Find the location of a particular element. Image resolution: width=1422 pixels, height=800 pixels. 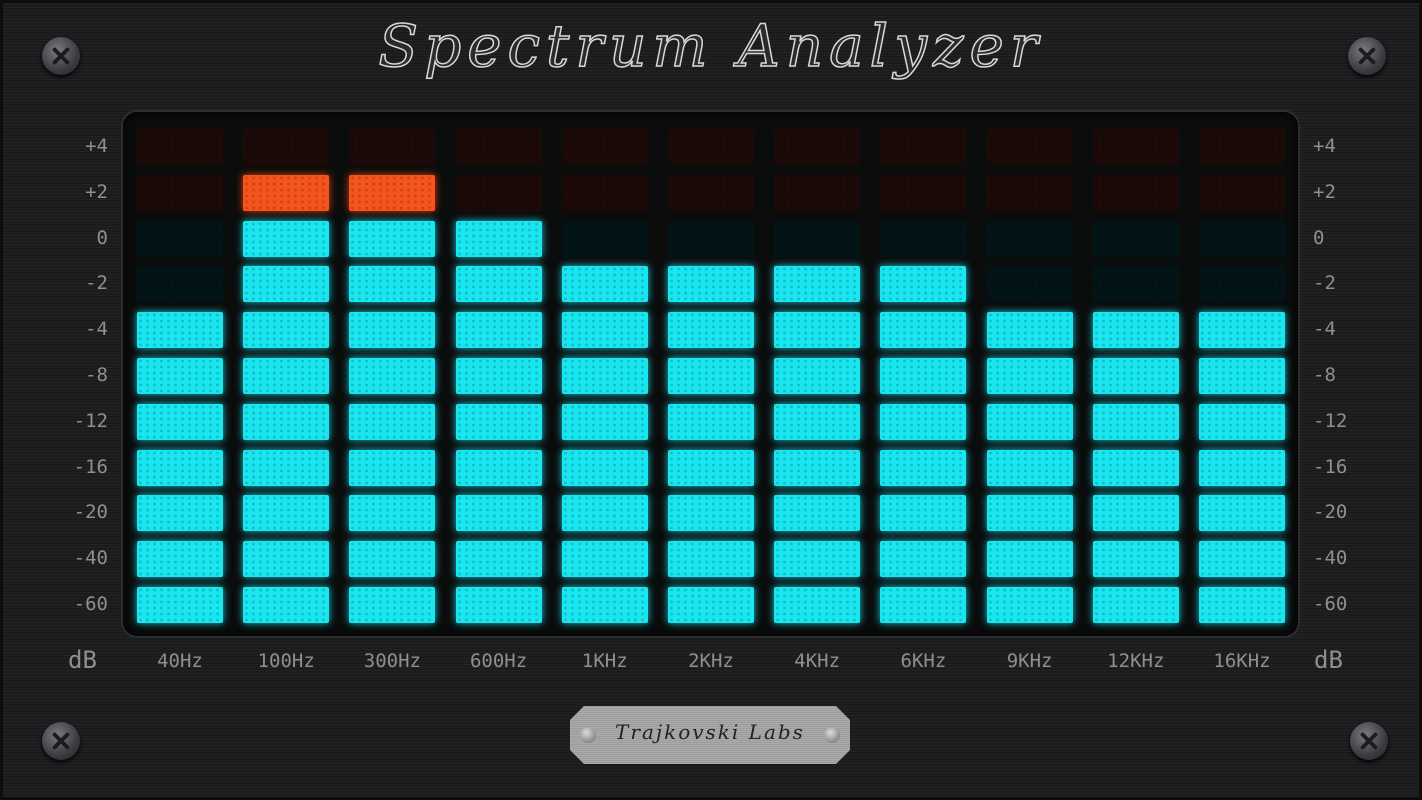

frequency-label: 1KHz is located at coordinates (604, 661).